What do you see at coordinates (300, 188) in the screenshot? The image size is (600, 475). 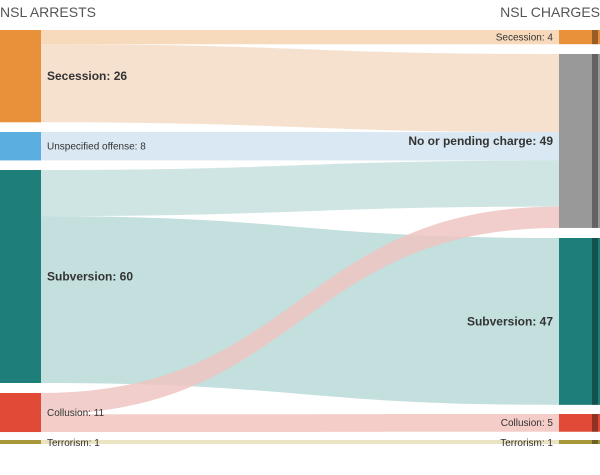 I see `link-subversion_a-to-none_c` at bounding box center [300, 188].